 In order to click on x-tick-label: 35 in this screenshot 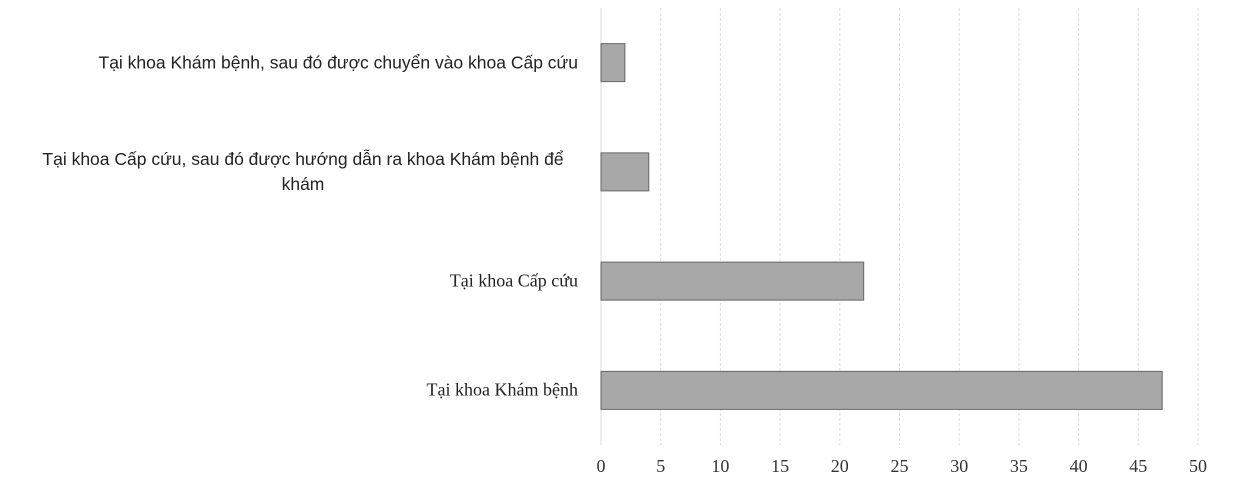, I will do `click(1019, 466)`.